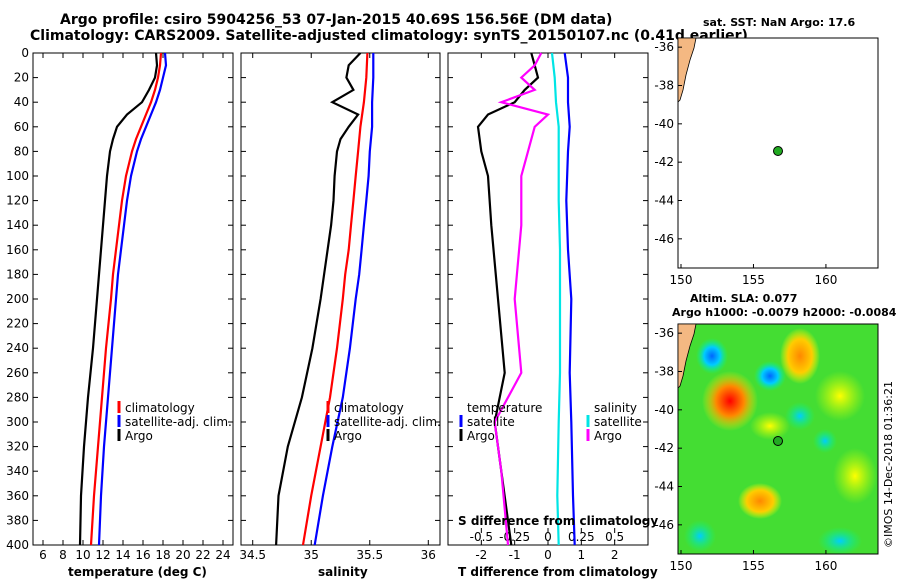 The width and height of the screenshot is (900, 580). I want to click on x-tick-label: 24, so click(222, 555).